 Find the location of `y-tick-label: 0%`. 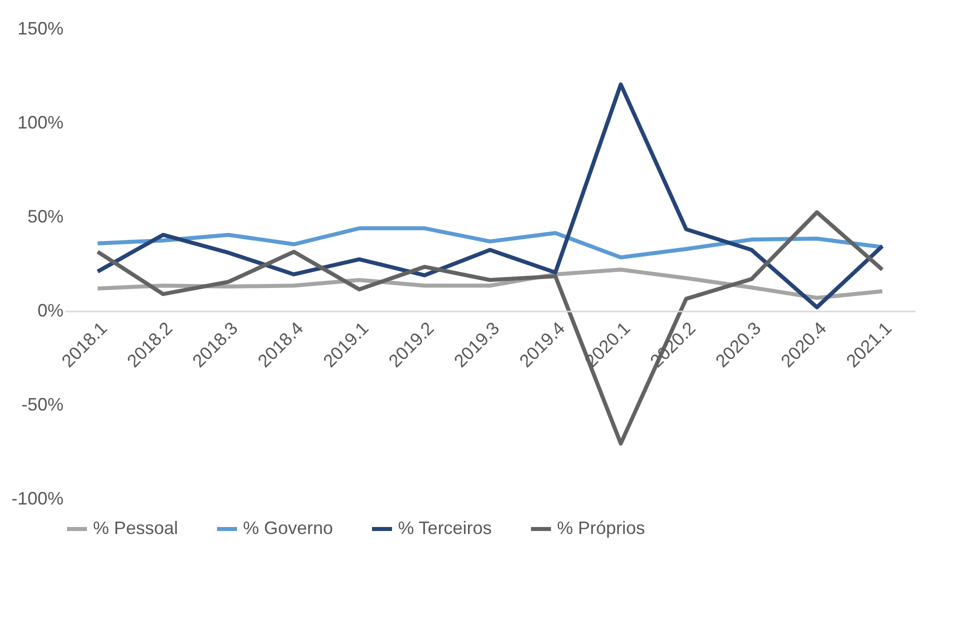

y-tick-label: 0% is located at coordinates (50, 310).